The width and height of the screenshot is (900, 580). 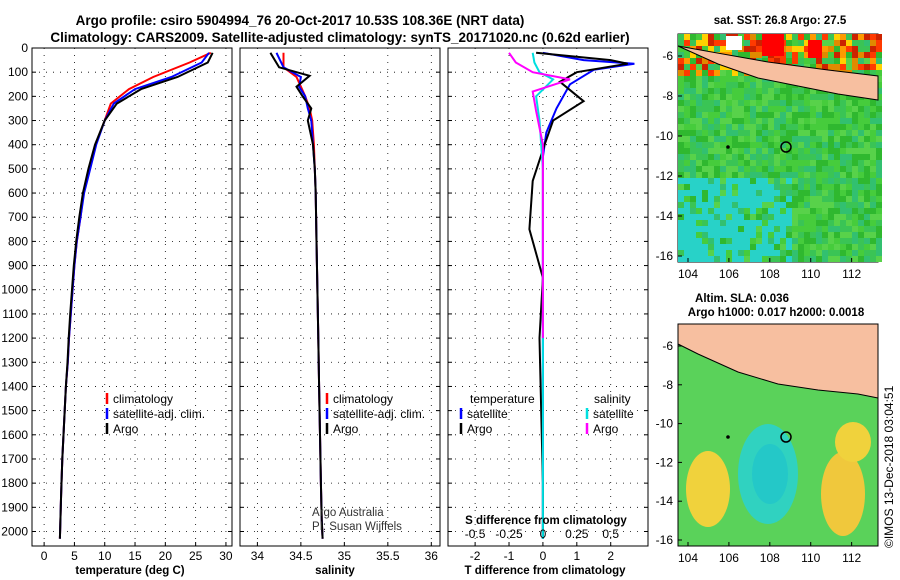 I want to click on tdiff-xlabel: T difference from climatology, so click(x=545, y=571).